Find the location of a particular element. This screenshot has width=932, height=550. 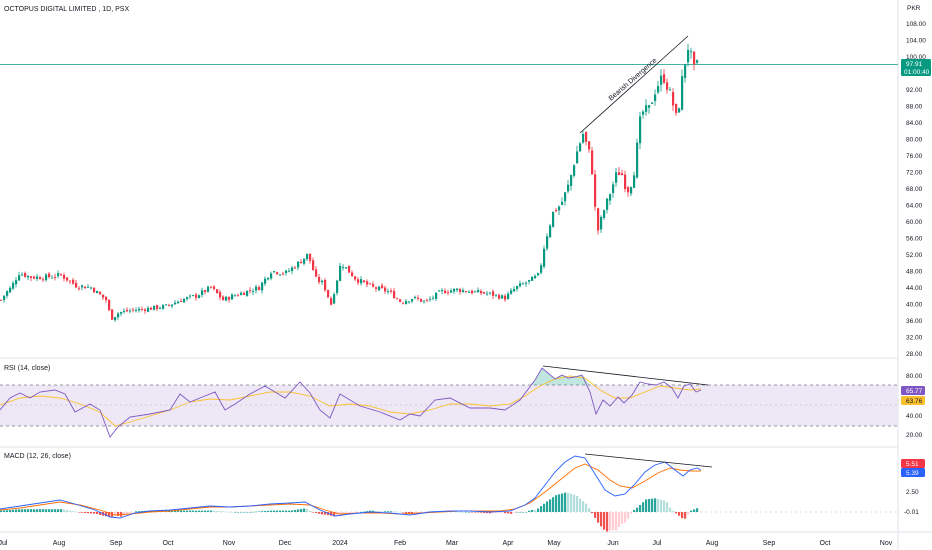

rsi-divergence-line is located at coordinates (625, 375).